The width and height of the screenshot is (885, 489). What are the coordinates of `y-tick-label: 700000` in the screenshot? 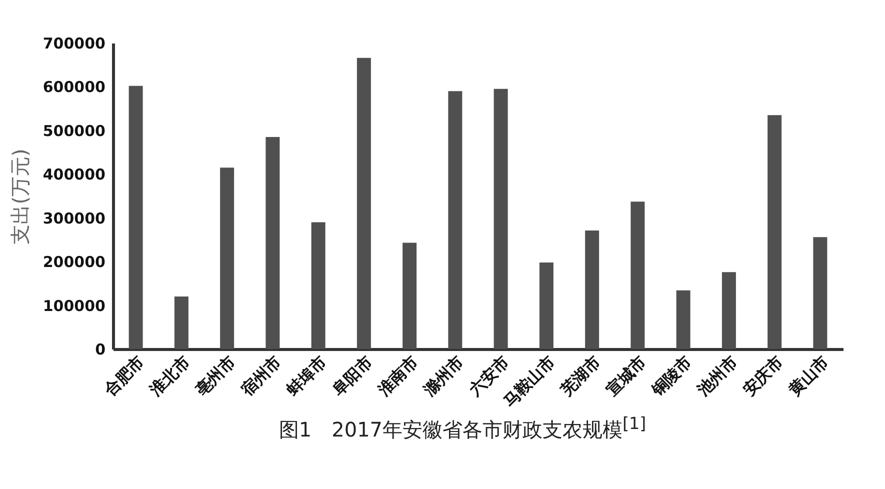 It's located at (74, 43).